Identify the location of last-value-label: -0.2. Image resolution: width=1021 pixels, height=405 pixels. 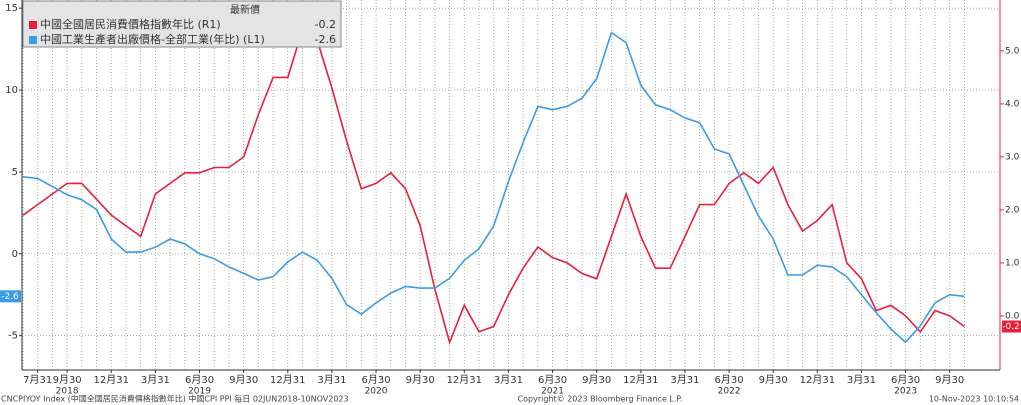
(1011, 327).